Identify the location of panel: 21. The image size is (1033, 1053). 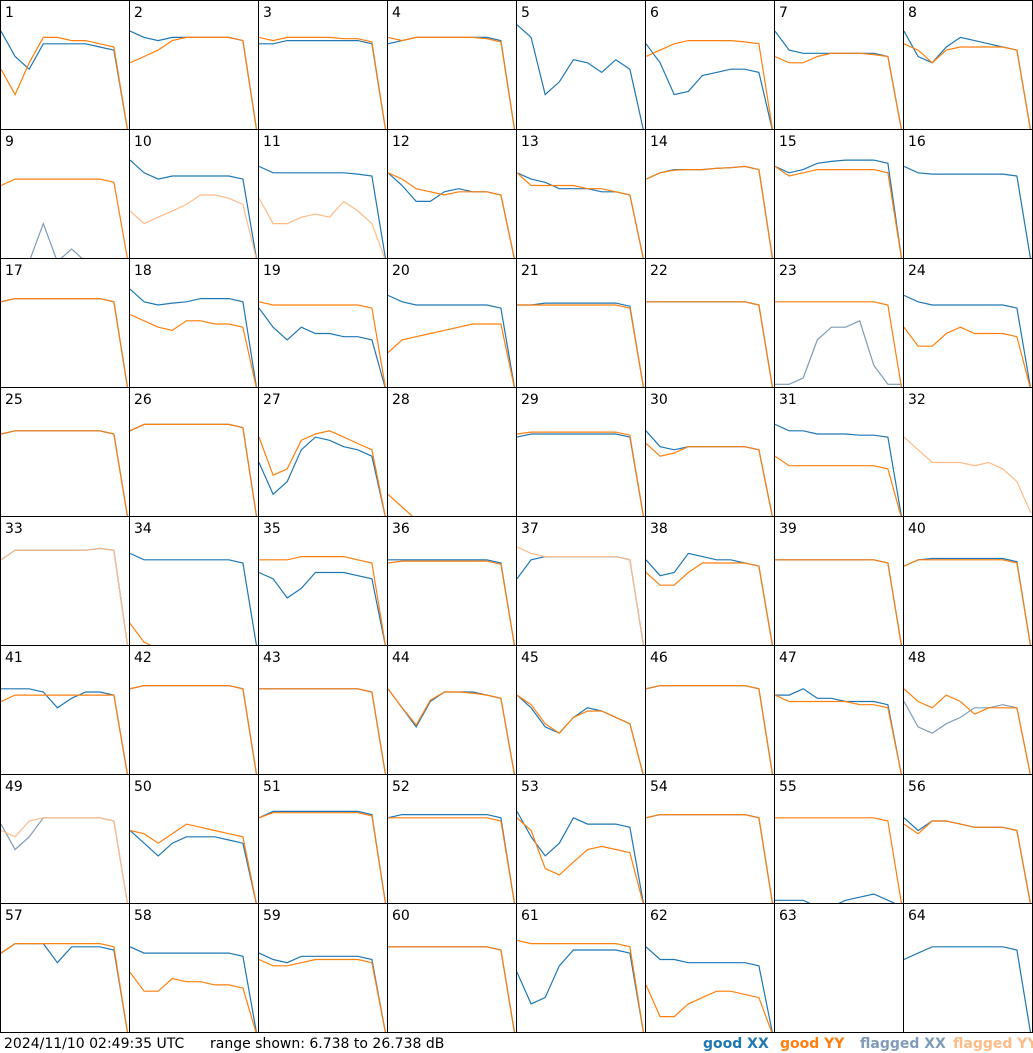
(581, 323).